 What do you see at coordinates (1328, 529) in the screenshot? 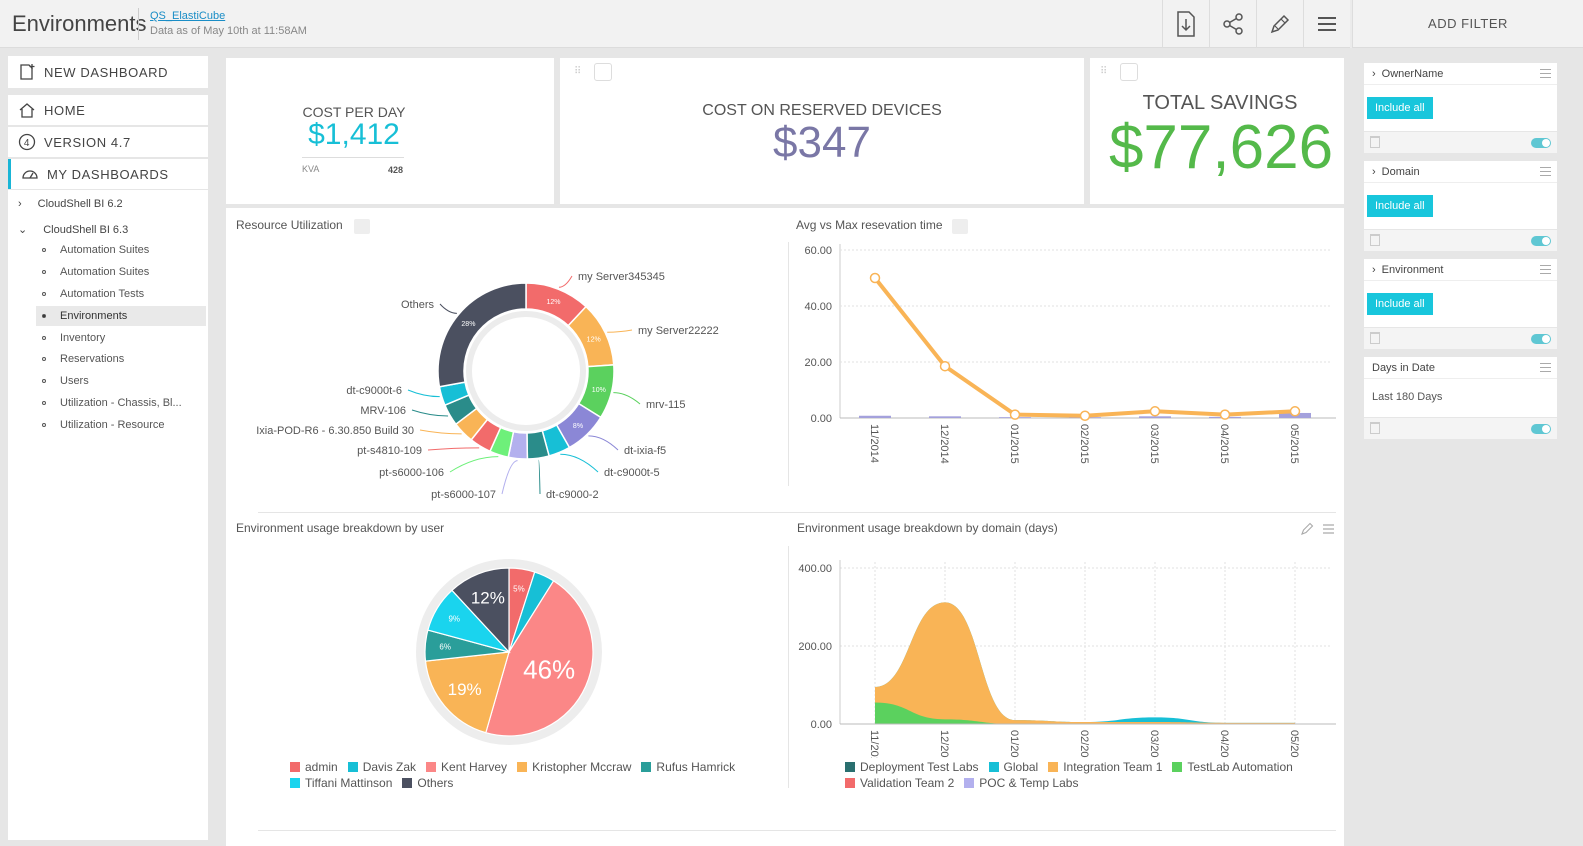
I see `widget-menu-icon` at bounding box center [1328, 529].